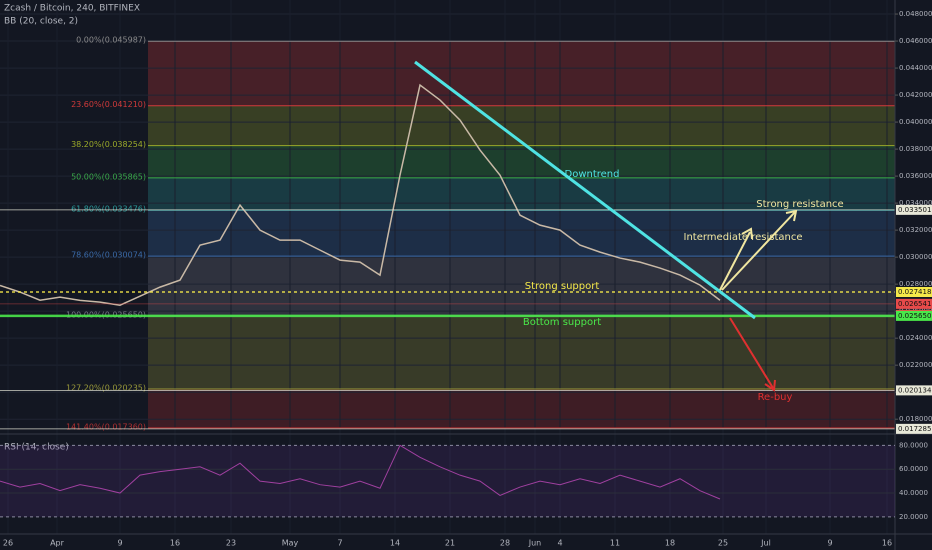  What do you see at coordinates (505, 543) in the screenshot?
I see `x-tick-label: 28` at bounding box center [505, 543].